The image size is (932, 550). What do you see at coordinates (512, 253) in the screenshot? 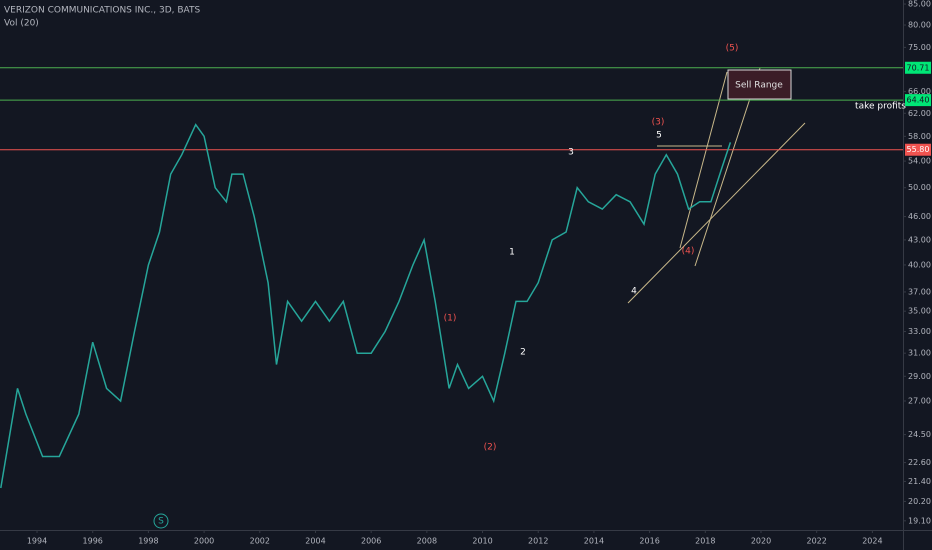
I see `wave-label: 1` at bounding box center [512, 253].